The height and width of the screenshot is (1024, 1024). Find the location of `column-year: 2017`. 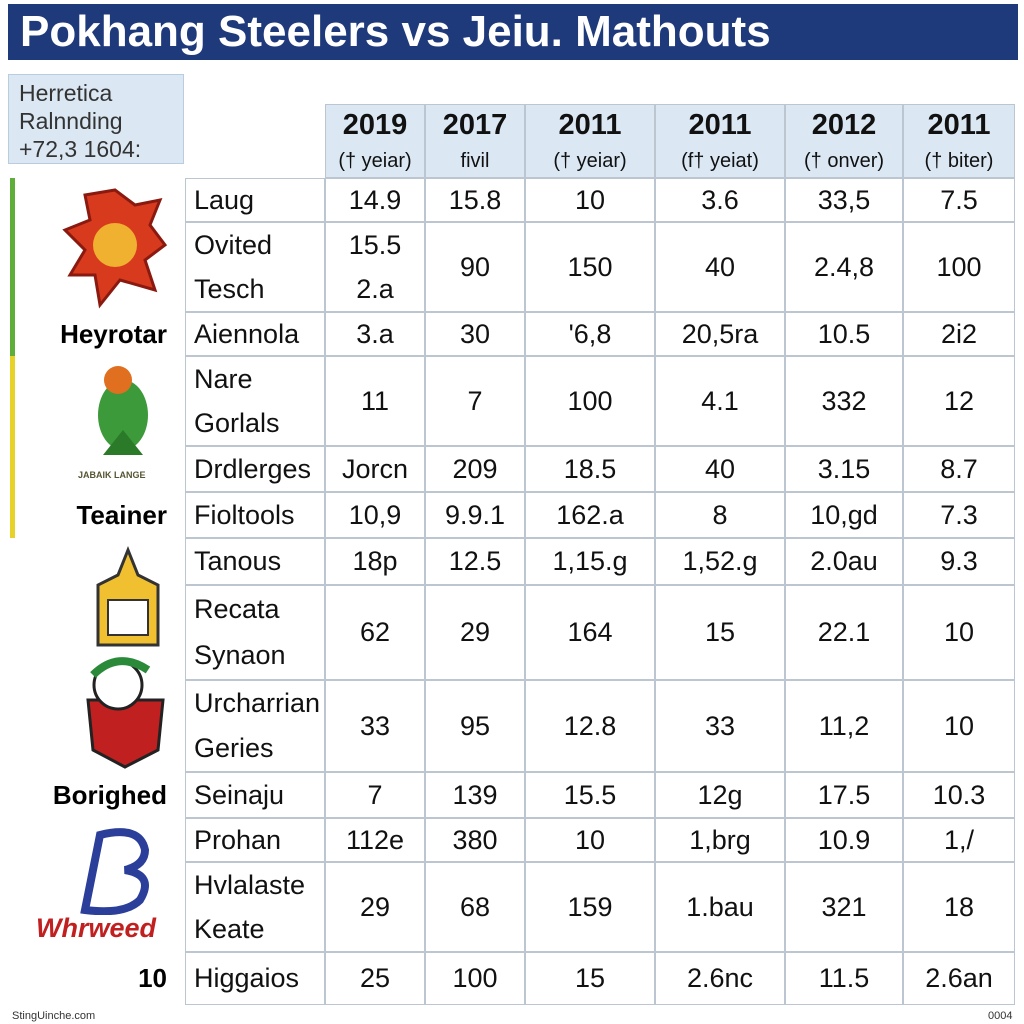

column-year: 2017 is located at coordinates (475, 125).